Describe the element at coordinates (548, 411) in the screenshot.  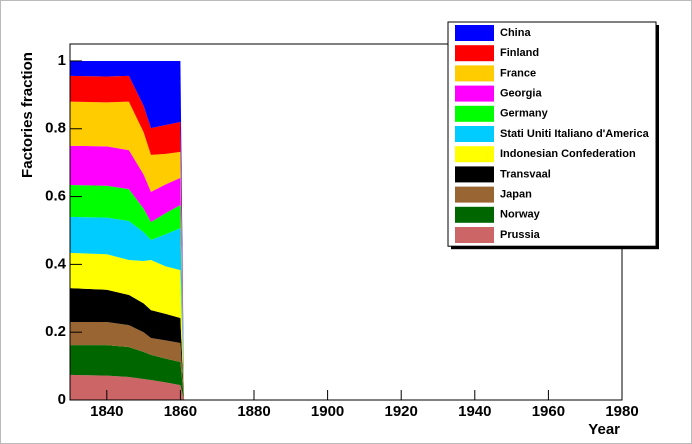
I see `x-tick-label: 1960` at that location.